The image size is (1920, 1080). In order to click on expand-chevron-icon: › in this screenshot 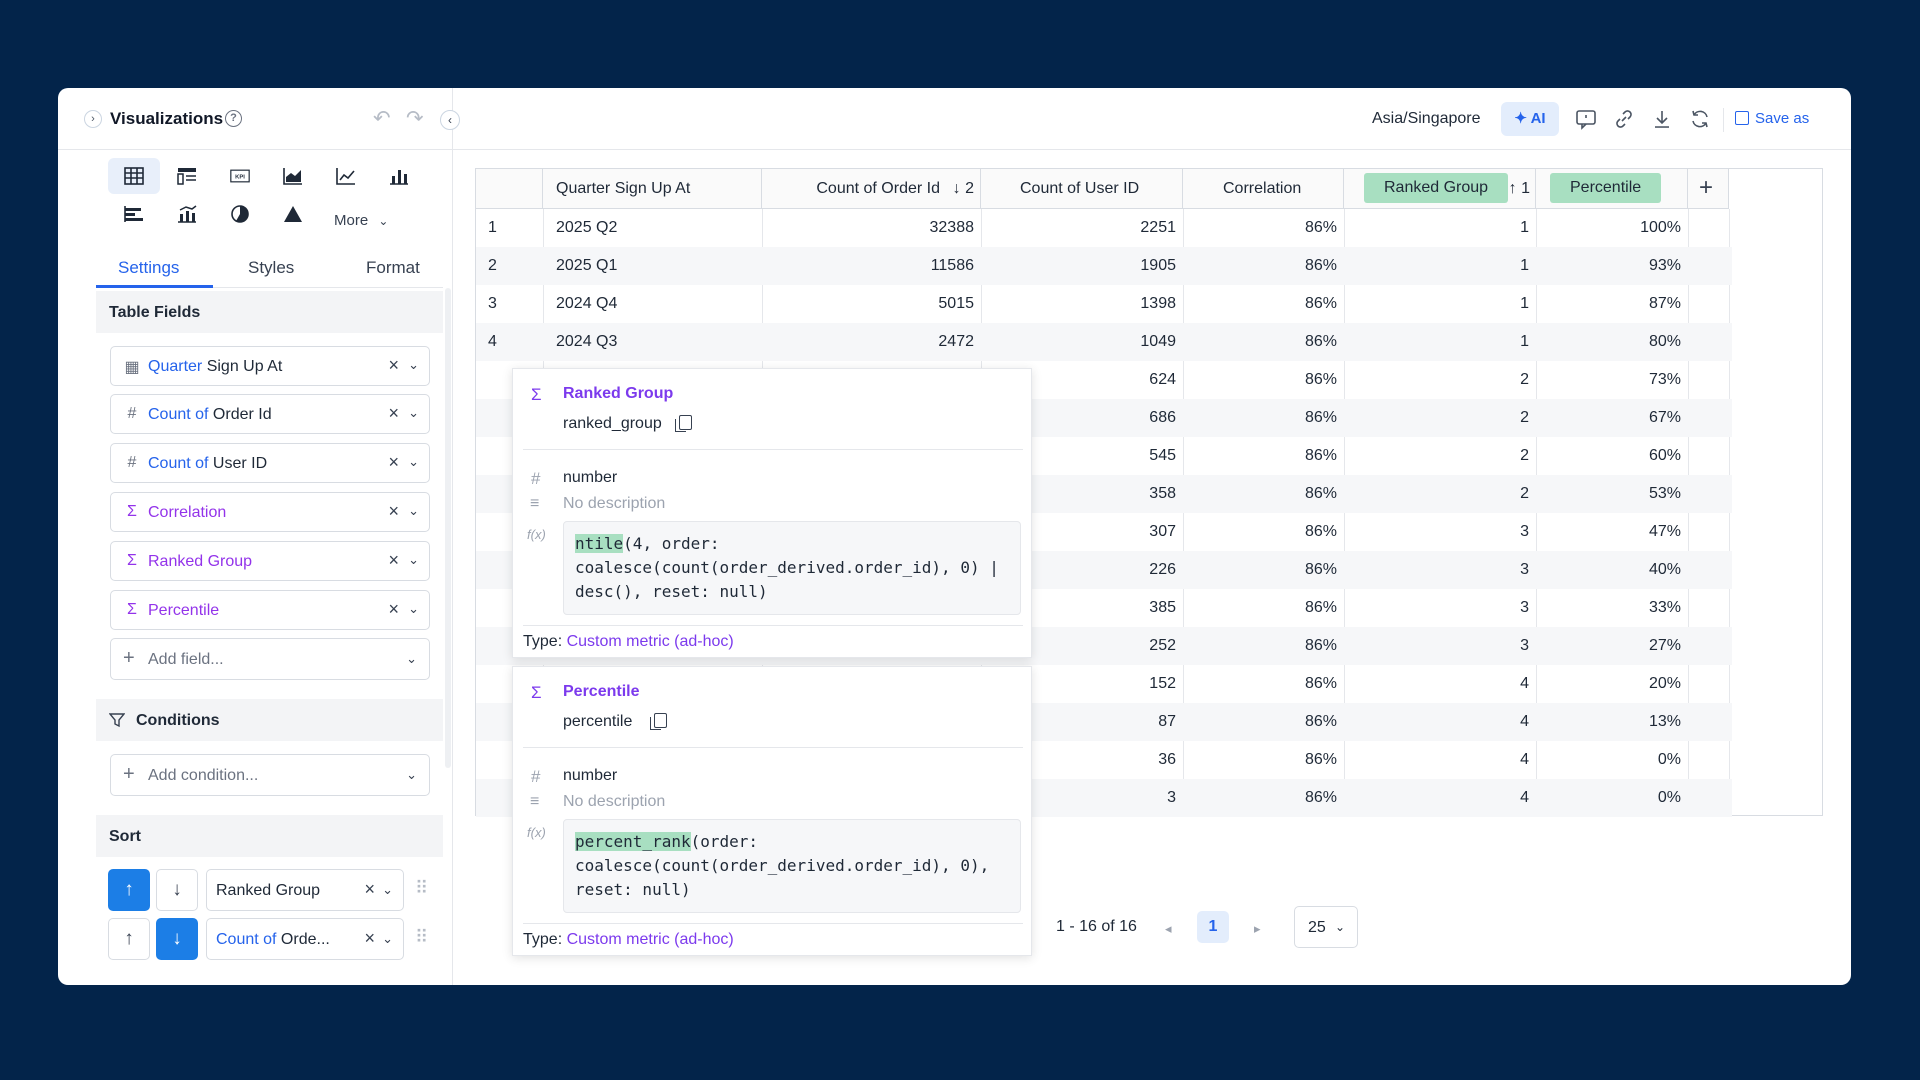, I will do `click(93, 119)`.